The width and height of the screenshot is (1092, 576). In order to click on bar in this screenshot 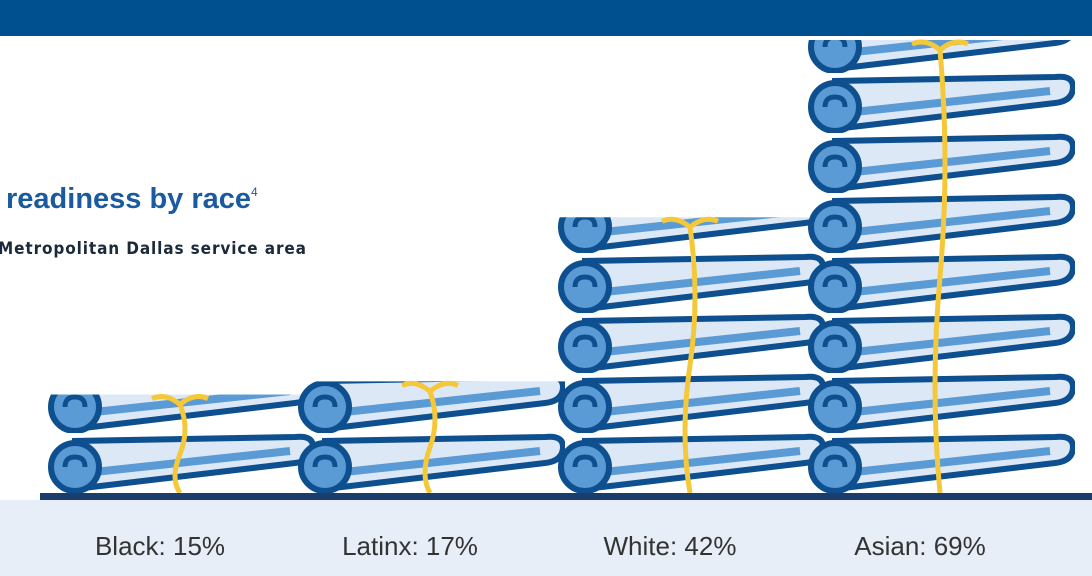, I will do `click(430, 437)`.